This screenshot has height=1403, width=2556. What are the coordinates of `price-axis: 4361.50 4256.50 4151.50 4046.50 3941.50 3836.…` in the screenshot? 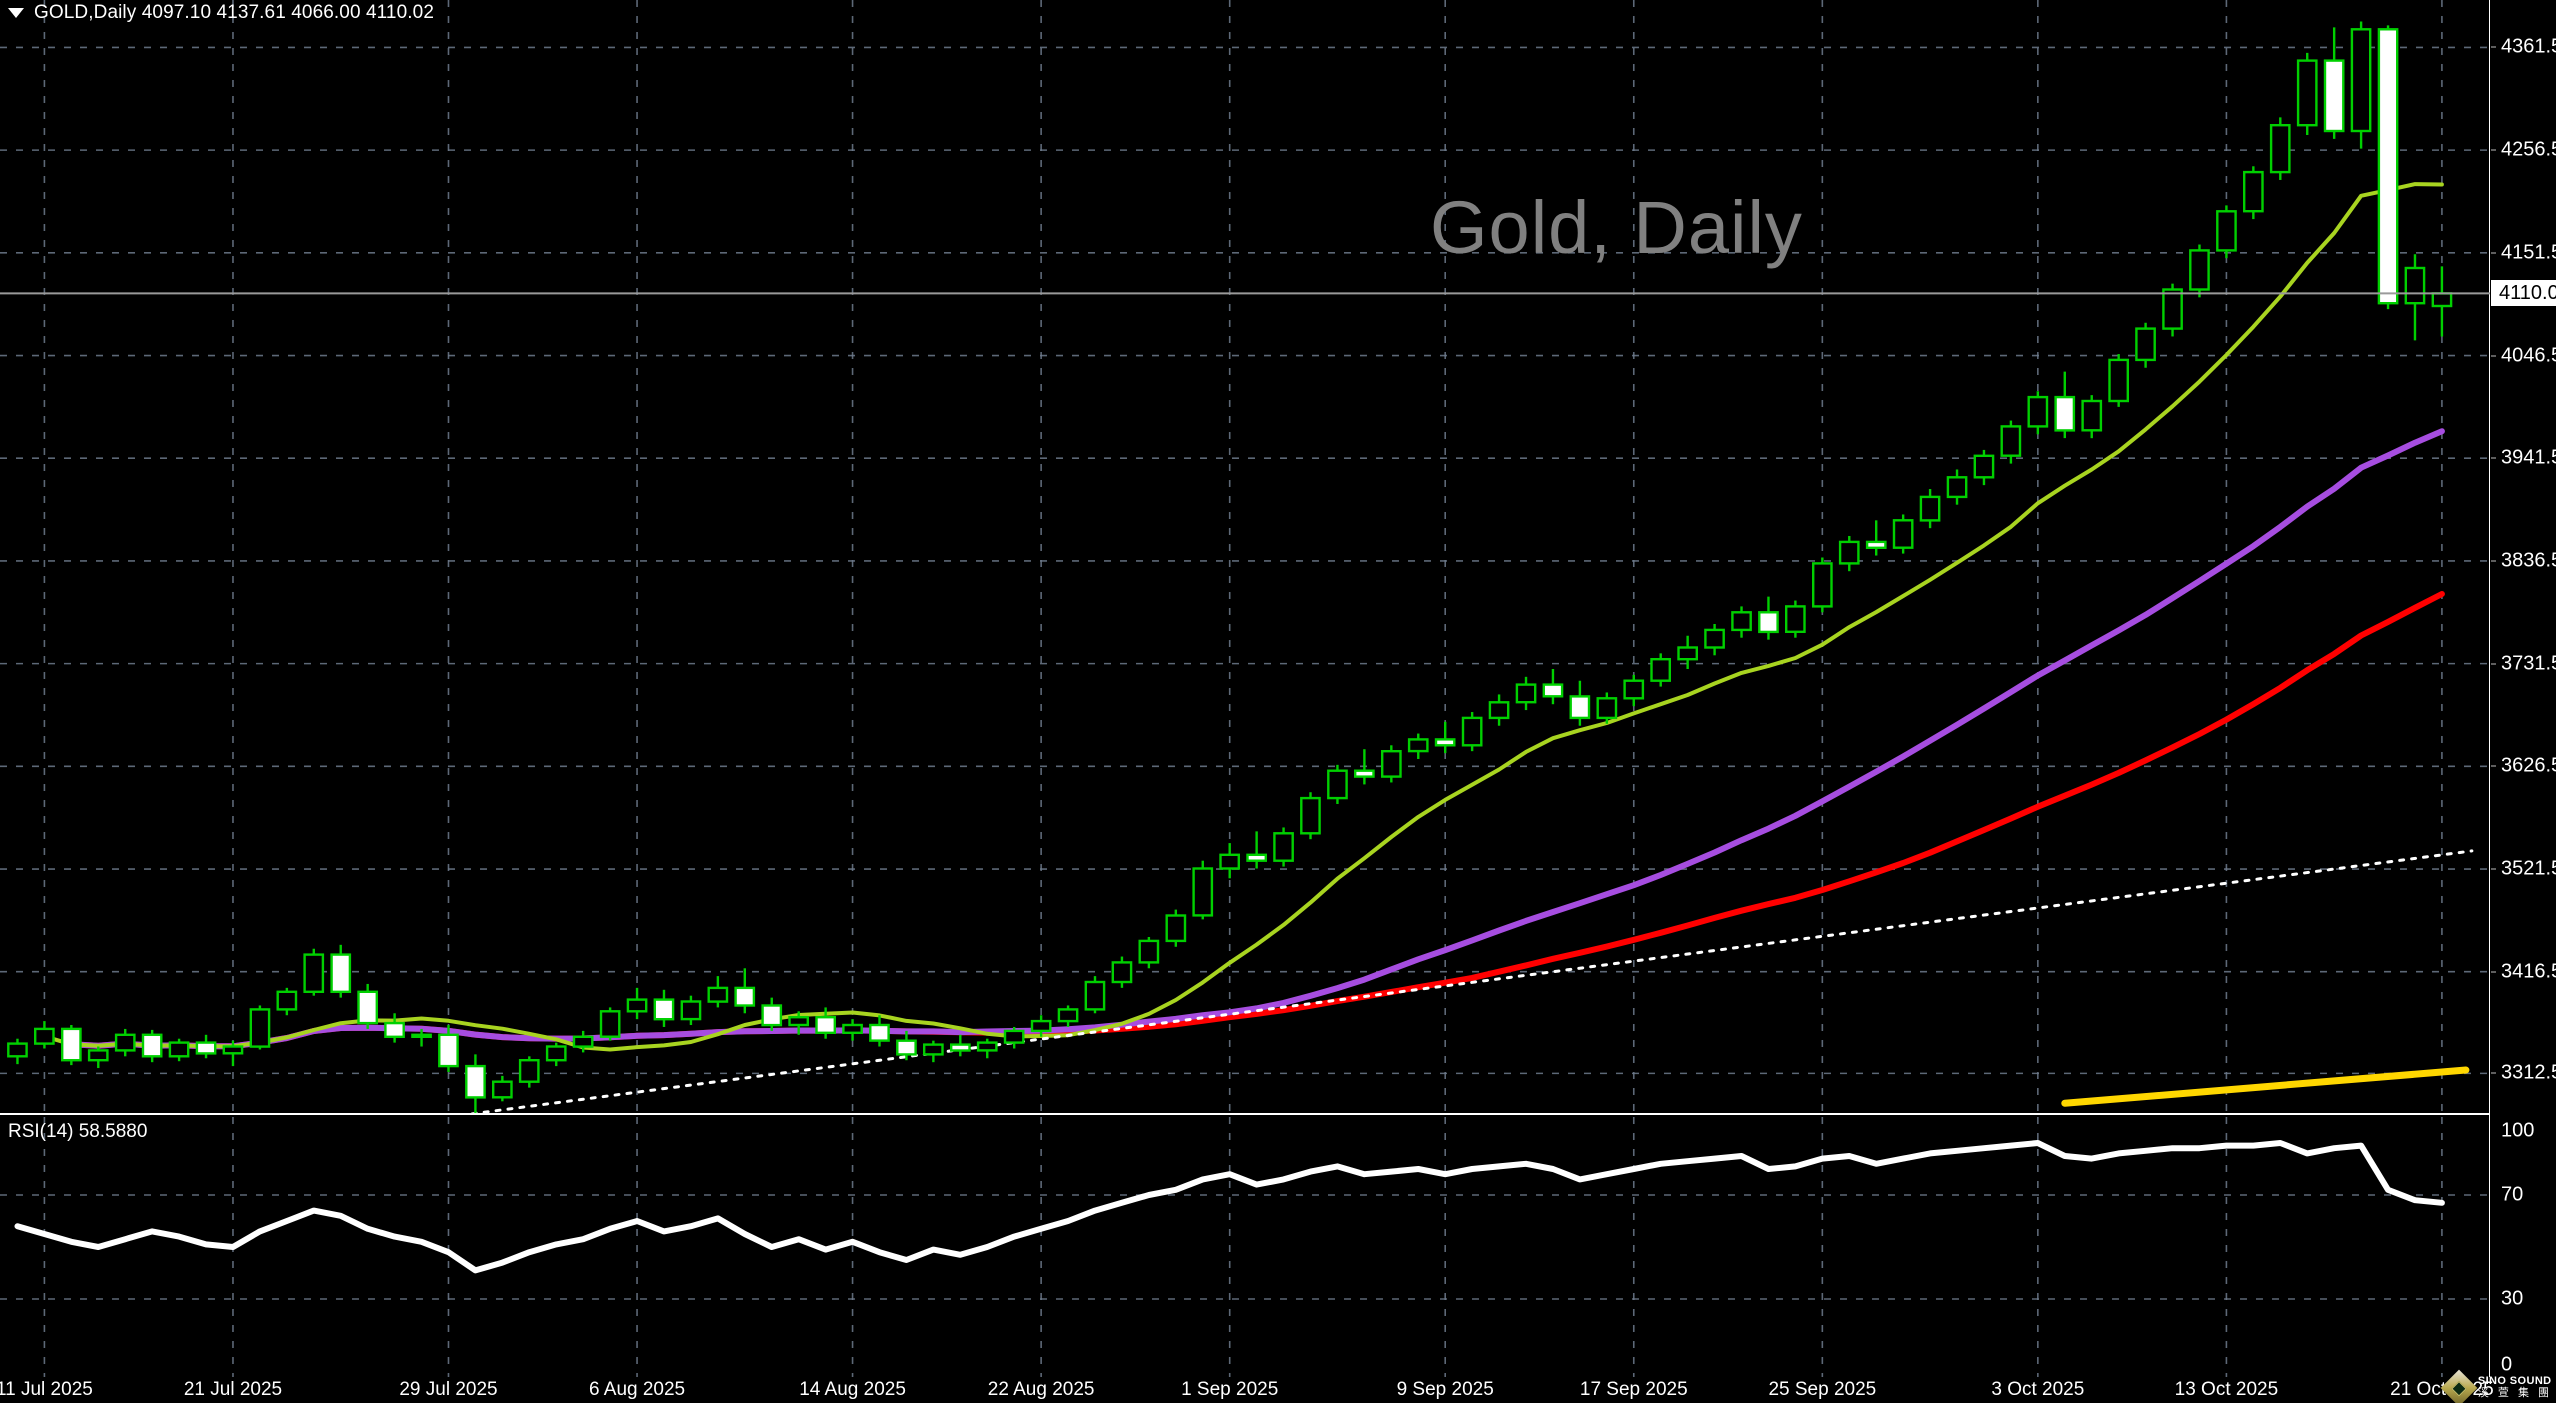 It's located at (2523, 557).